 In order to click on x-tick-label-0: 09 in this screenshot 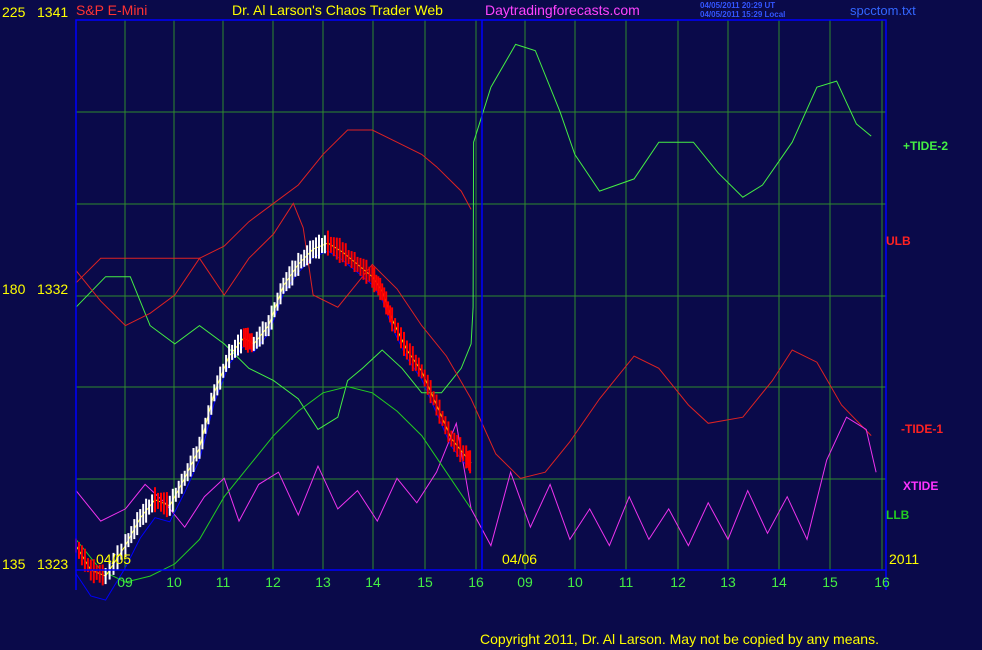, I will do `click(125, 582)`.